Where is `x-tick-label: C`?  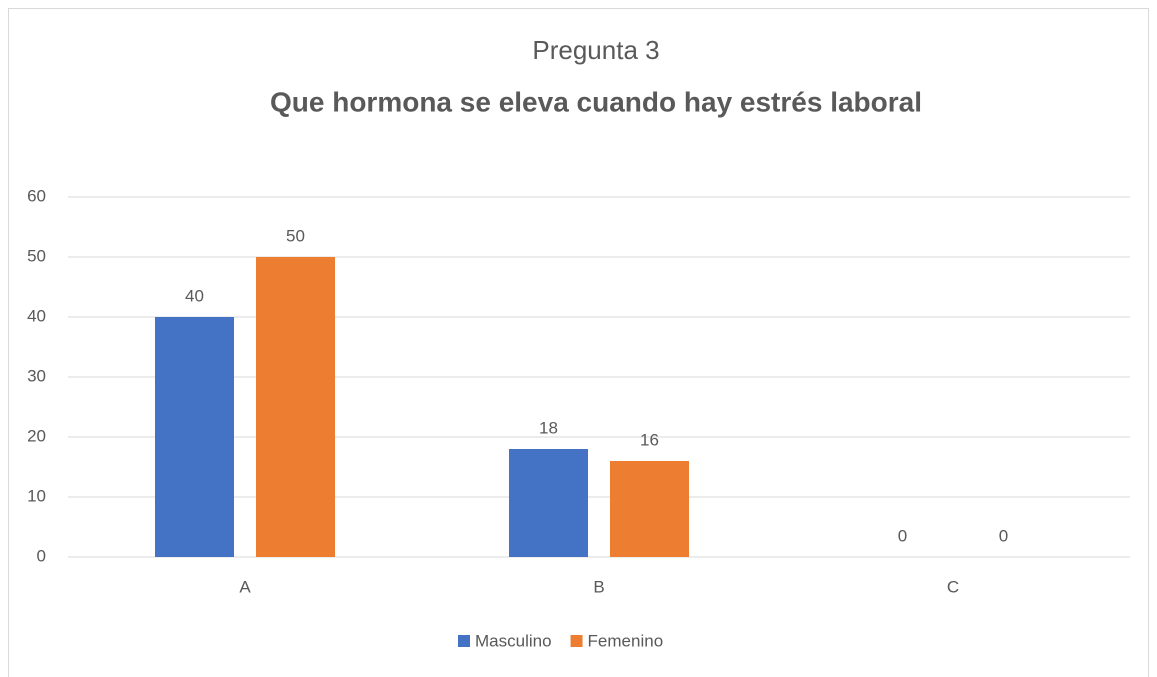
x-tick-label: C is located at coordinates (953, 586).